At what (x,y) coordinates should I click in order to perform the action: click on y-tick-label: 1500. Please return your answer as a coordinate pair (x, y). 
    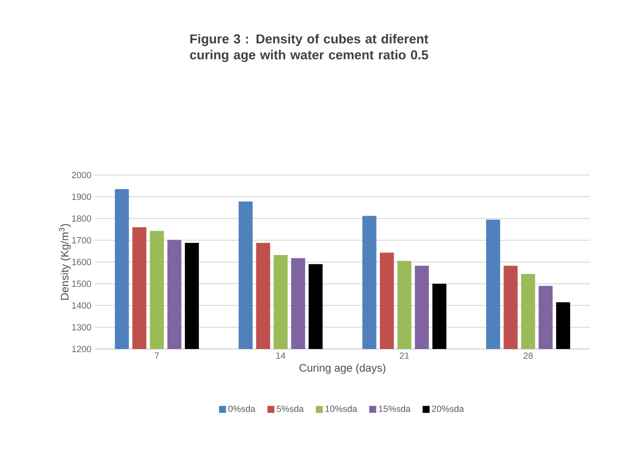
    Looking at the image, I should click on (82, 283).